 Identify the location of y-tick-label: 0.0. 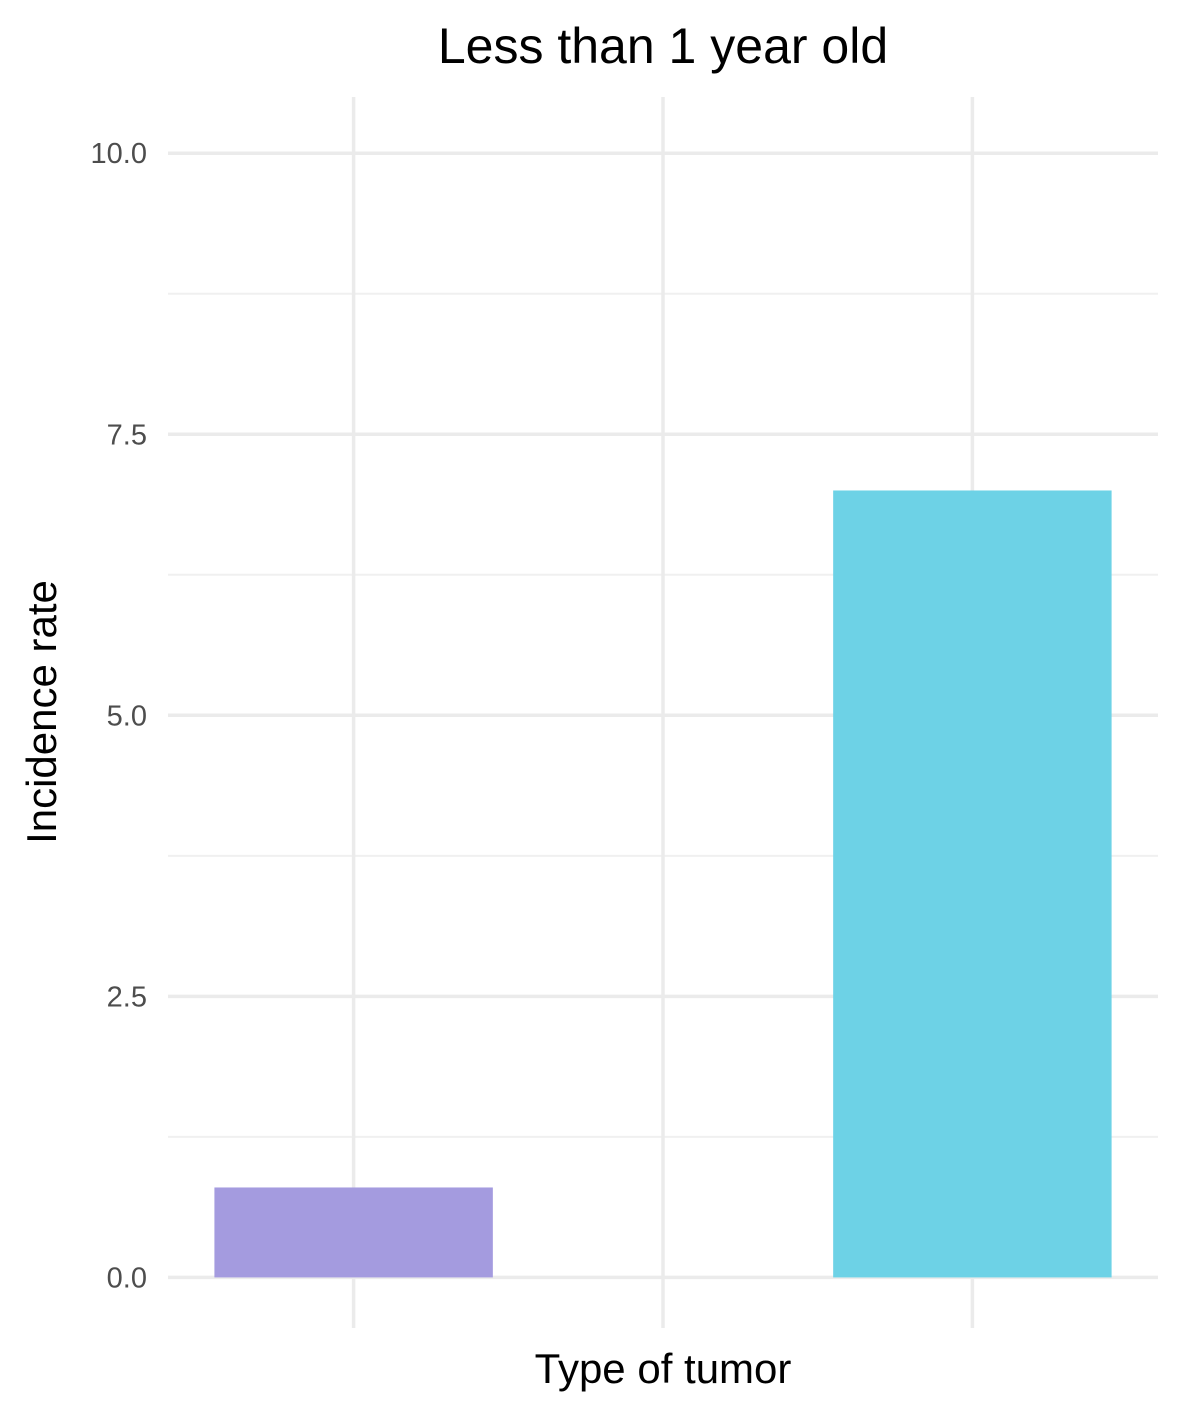
(127, 1278).